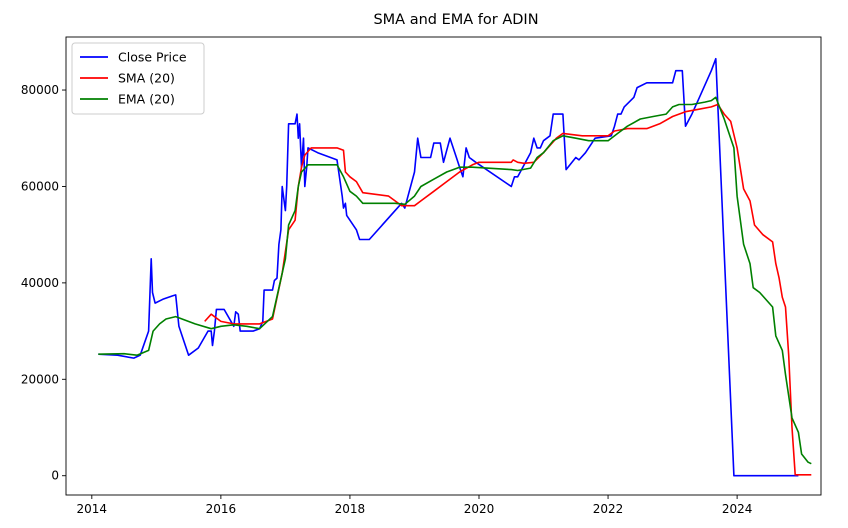  Describe the element at coordinates (40, 186) in the screenshot. I see `y-tick-label: 60000` at that location.